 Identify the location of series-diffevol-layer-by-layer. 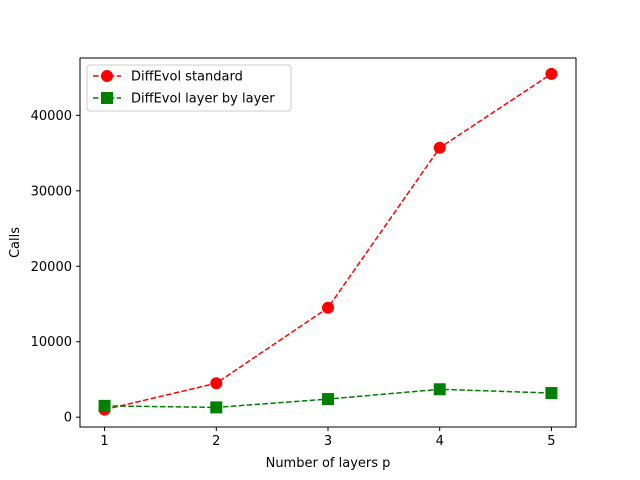
(328, 398).